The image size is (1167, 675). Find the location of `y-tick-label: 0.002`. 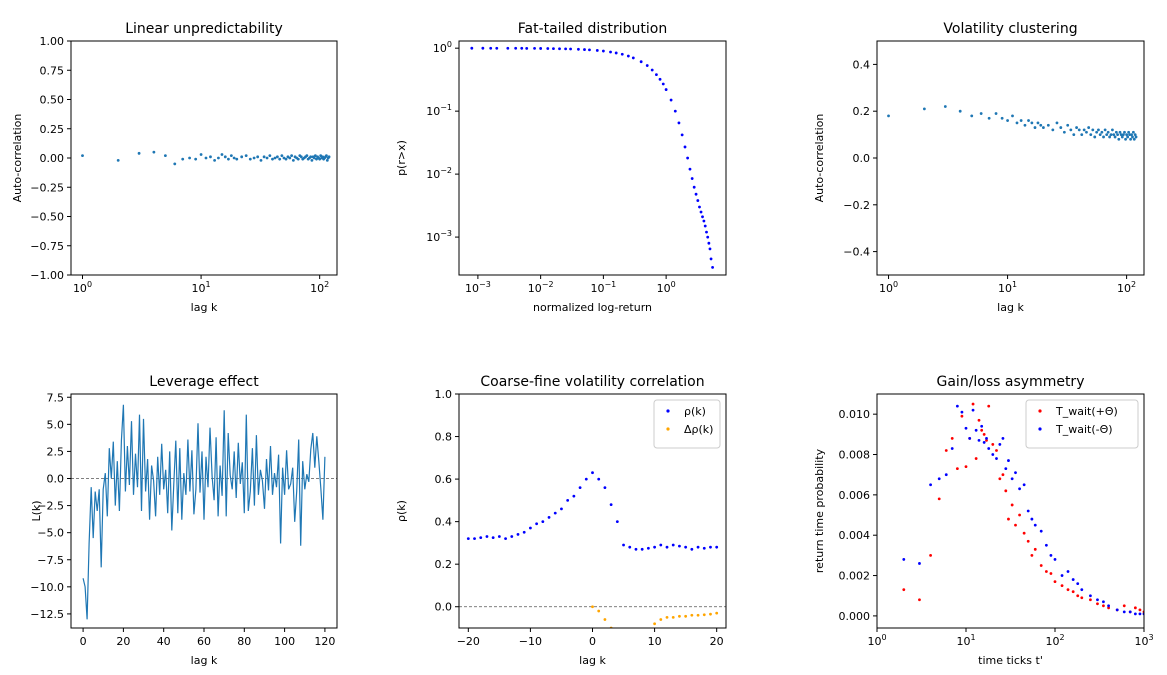

y-tick-label: 0.002 is located at coordinates (855, 576).